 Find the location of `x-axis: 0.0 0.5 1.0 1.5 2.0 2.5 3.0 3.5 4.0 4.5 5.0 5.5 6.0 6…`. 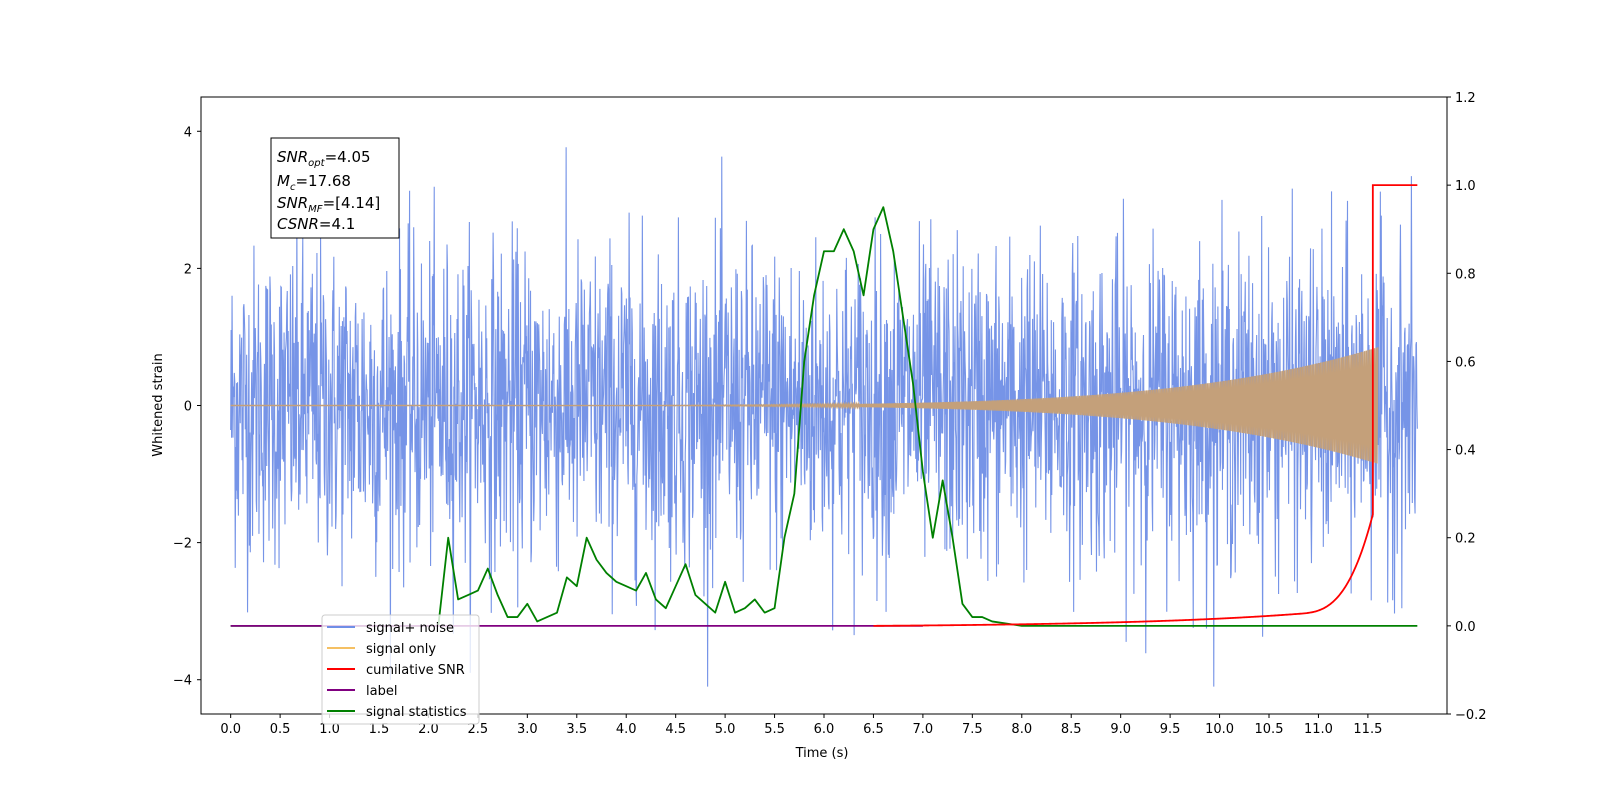

x-axis: 0.0 0.5 1.0 1.5 2.0 2.5 3.0 3.5 4.0 4.5 5.0 5.5 6.0 6… is located at coordinates (801, 725).